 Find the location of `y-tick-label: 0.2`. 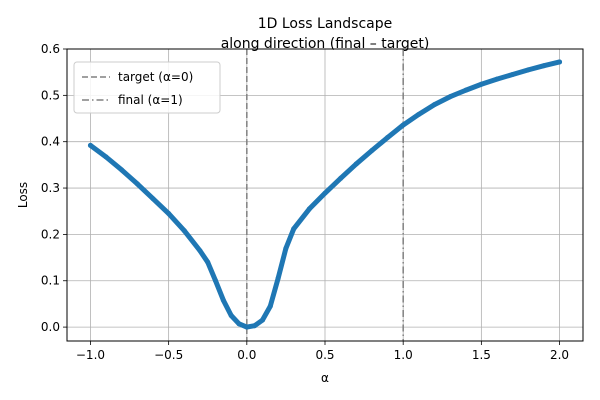

y-tick-label: 0.2 is located at coordinates (50, 234).